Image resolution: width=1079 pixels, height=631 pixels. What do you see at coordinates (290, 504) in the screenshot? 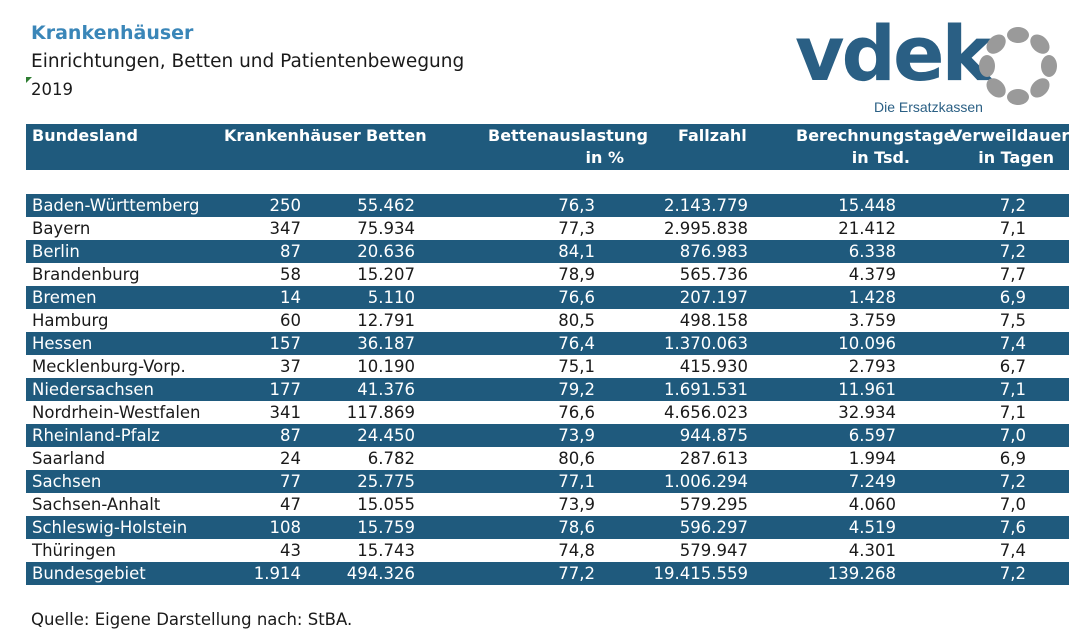
I see `cell-krankenhaeuser: 47` at bounding box center [290, 504].